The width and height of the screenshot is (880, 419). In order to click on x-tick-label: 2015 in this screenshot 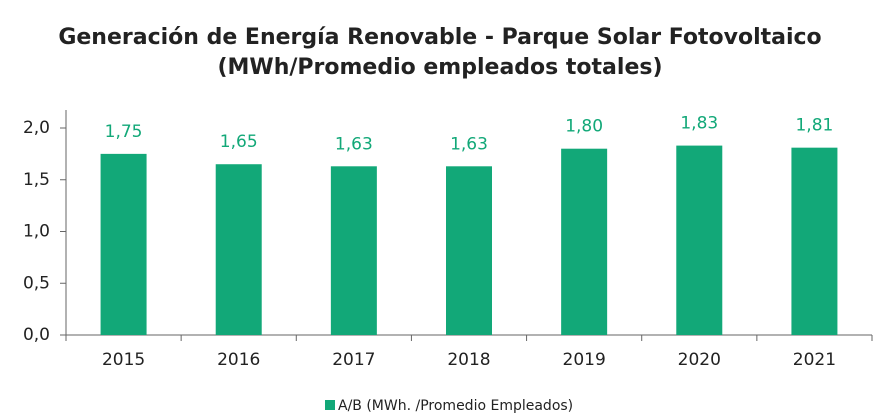, I will do `click(123, 360)`.